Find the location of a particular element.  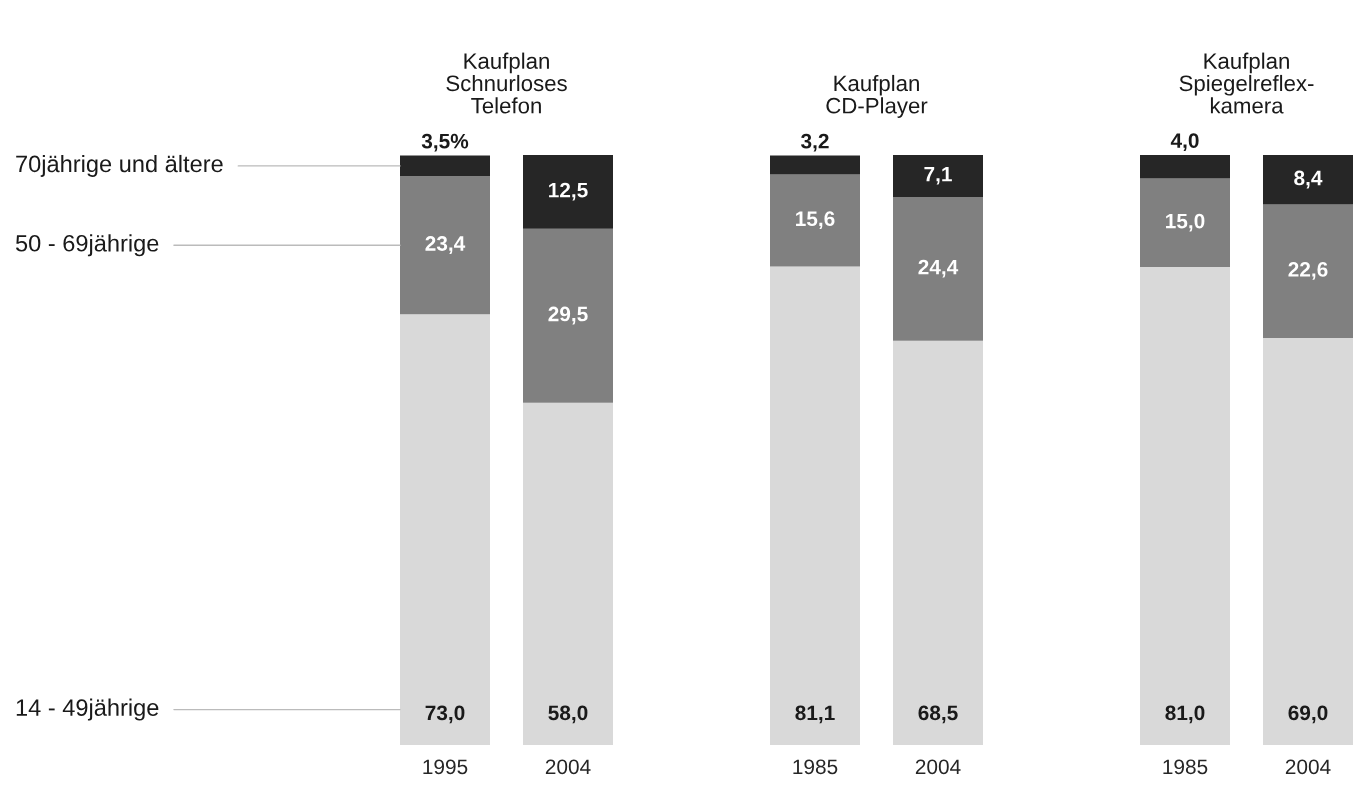

data-label: 7,1 is located at coordinates (938, 176).